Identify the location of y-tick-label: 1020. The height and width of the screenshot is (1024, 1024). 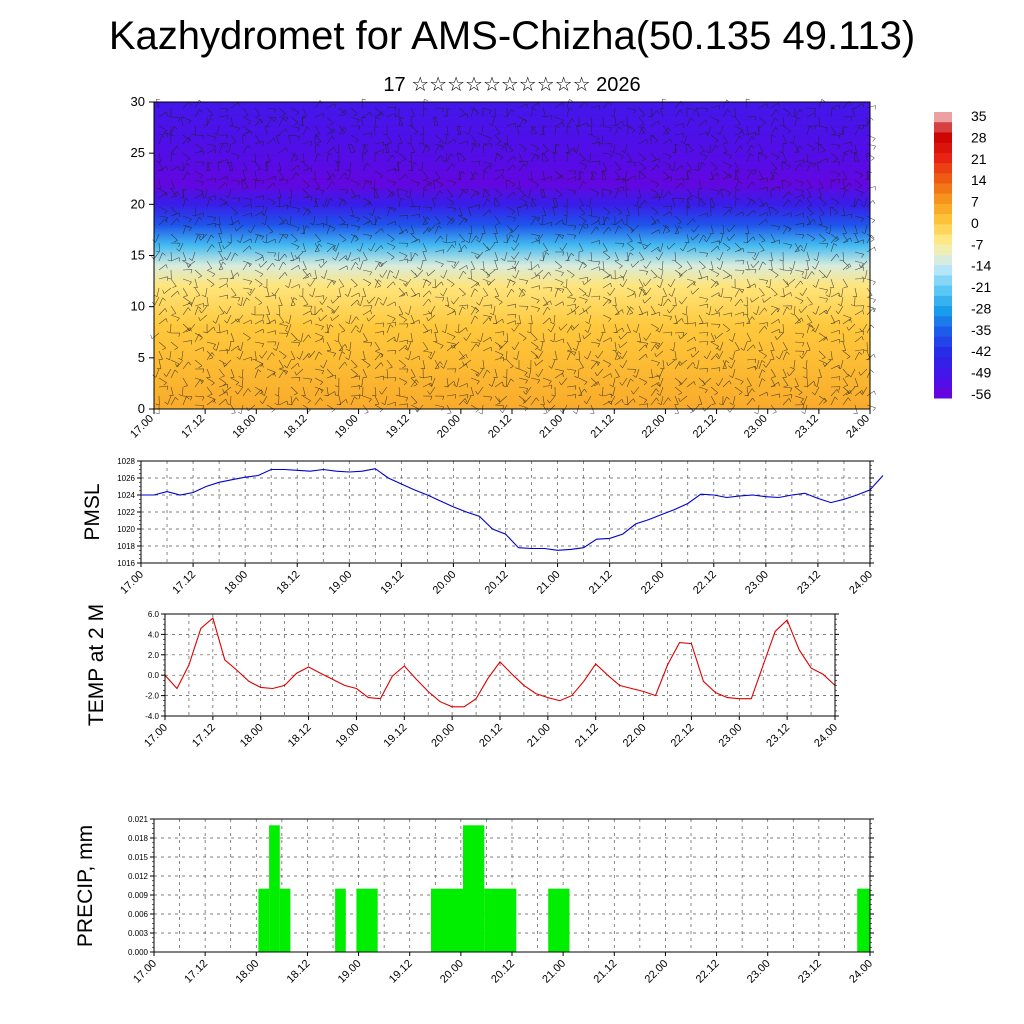
(126, 529).